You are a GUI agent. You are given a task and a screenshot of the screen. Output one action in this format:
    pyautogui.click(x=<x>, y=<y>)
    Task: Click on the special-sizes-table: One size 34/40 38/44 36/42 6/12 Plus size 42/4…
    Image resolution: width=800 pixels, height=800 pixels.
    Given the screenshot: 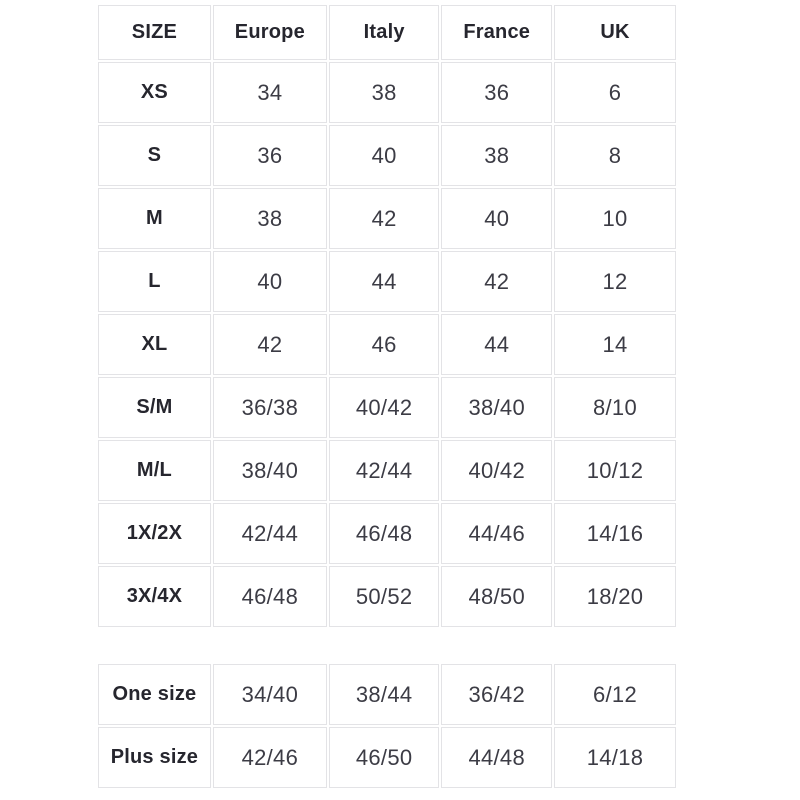 What is the action you would take?
    pyautogui.click(x=387, y=726)
    